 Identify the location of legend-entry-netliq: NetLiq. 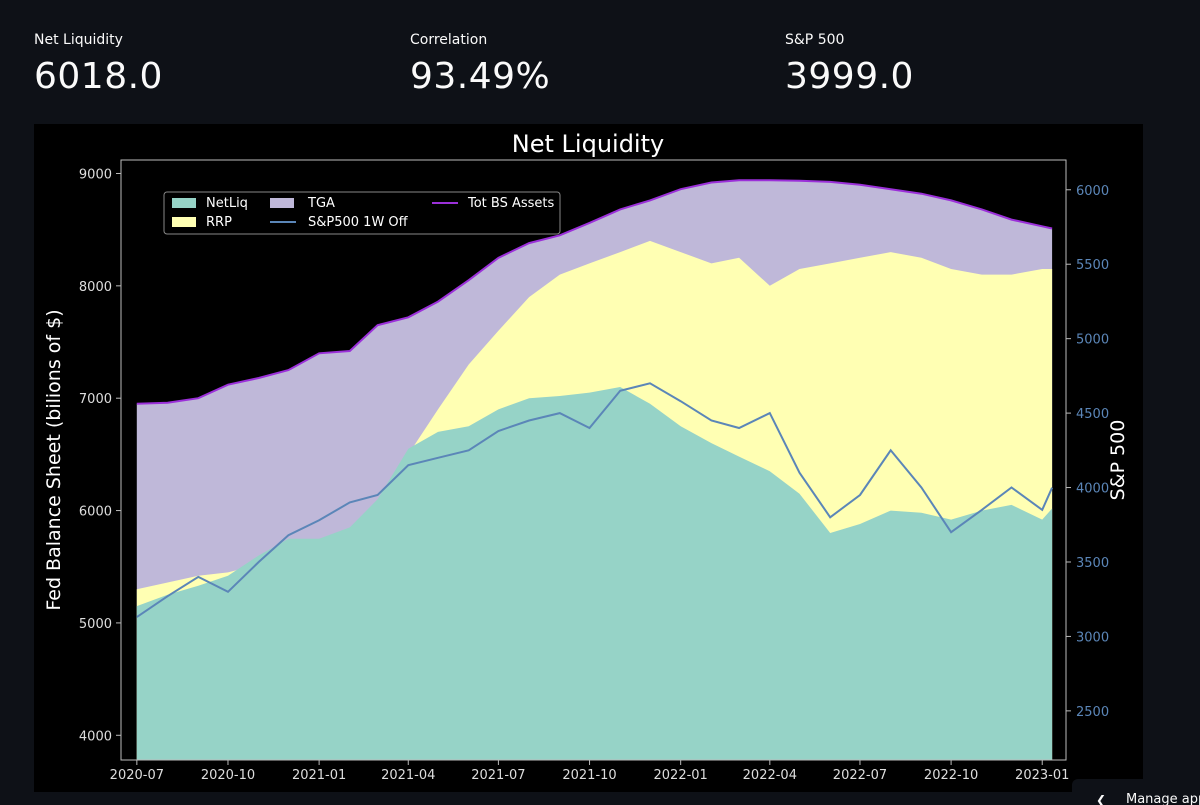
(227, 203).